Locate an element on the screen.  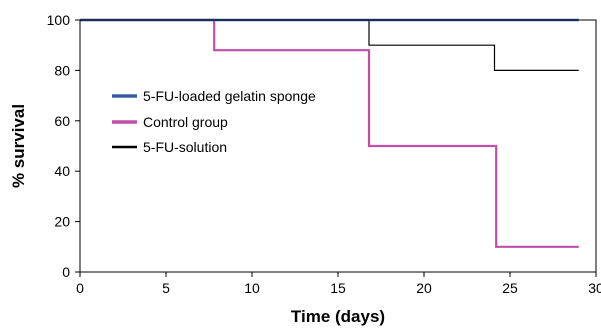
legend-label-2: 5-FU-solution is located at coordinates (185, 147).